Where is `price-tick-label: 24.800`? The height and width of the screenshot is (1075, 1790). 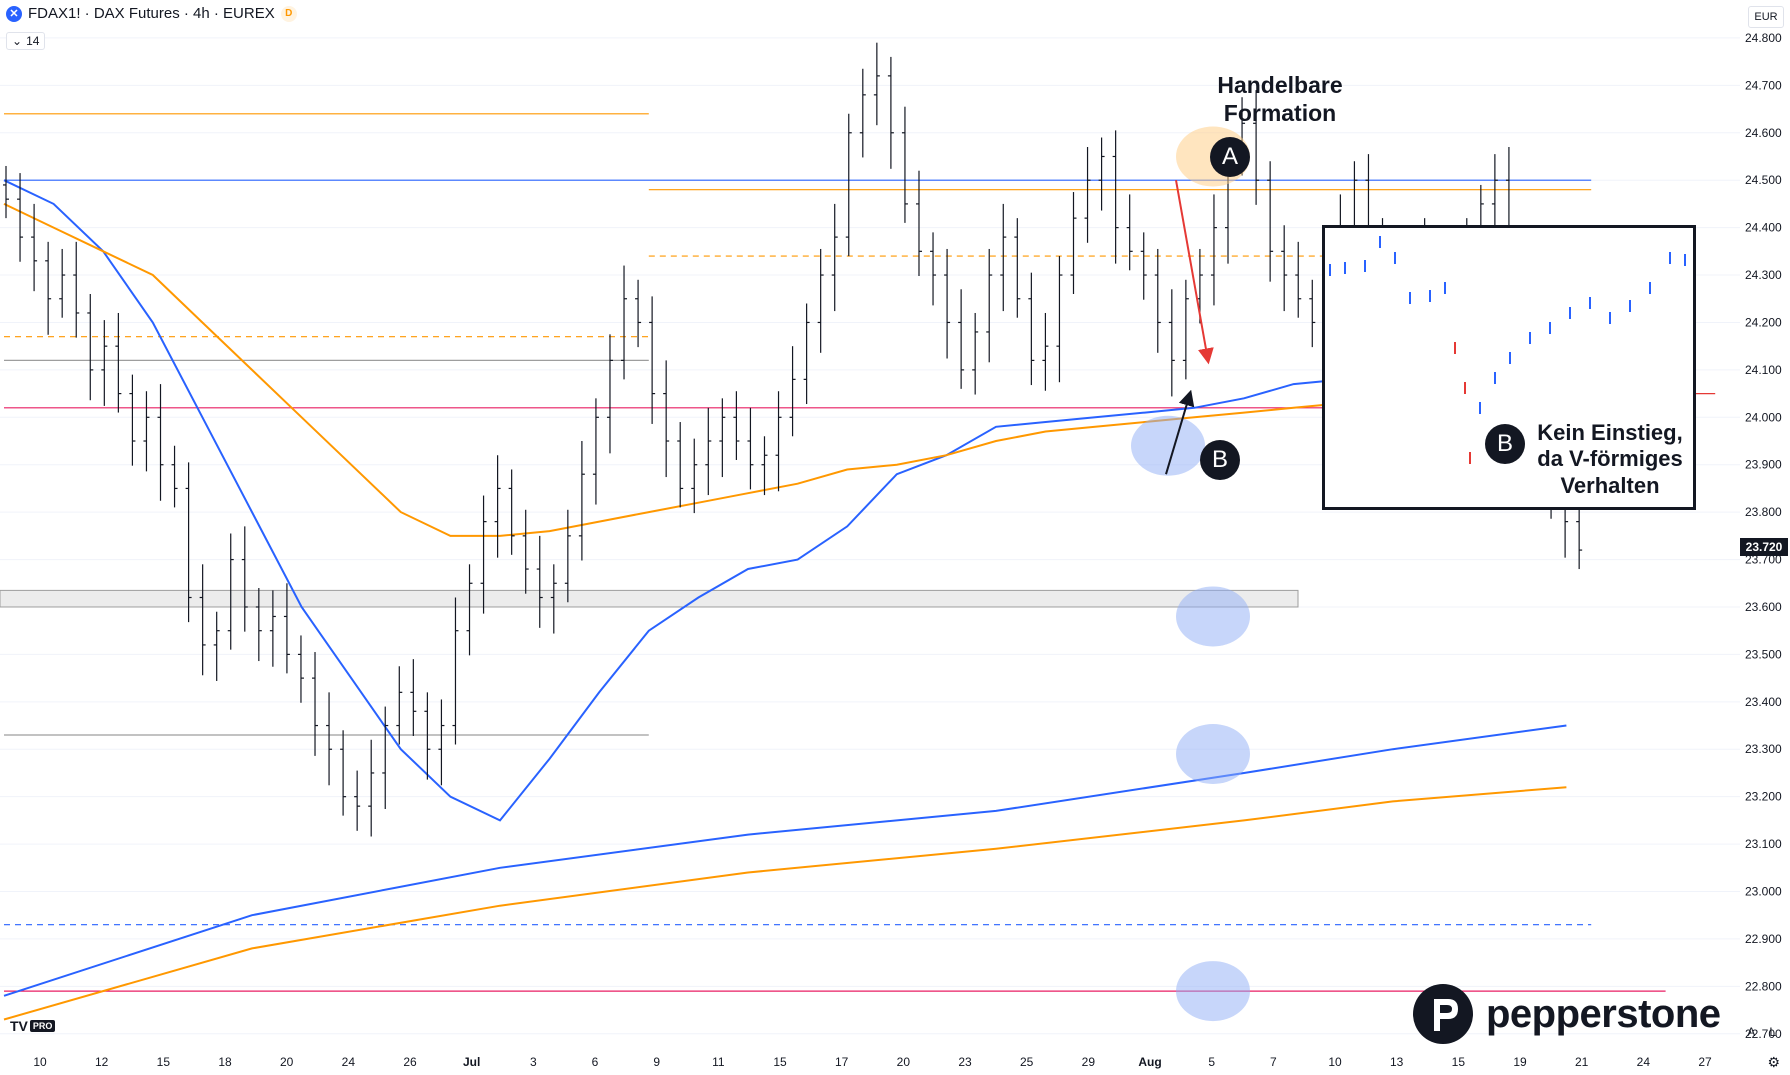 price-tick-label: 24.800 is located at coordinates (1763, 38).